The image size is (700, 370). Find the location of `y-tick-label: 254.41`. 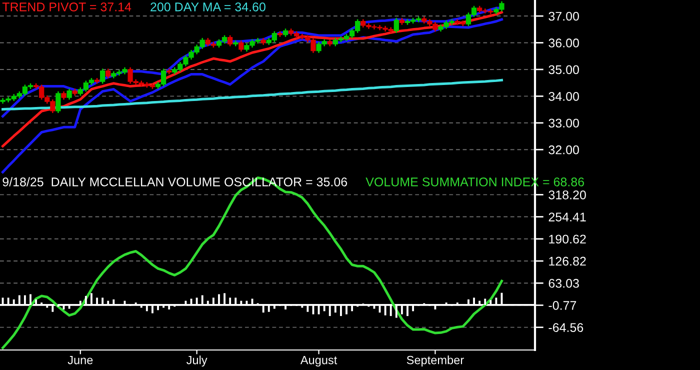

y-tick-label: 254.41 is located at coordinates (567, 217).